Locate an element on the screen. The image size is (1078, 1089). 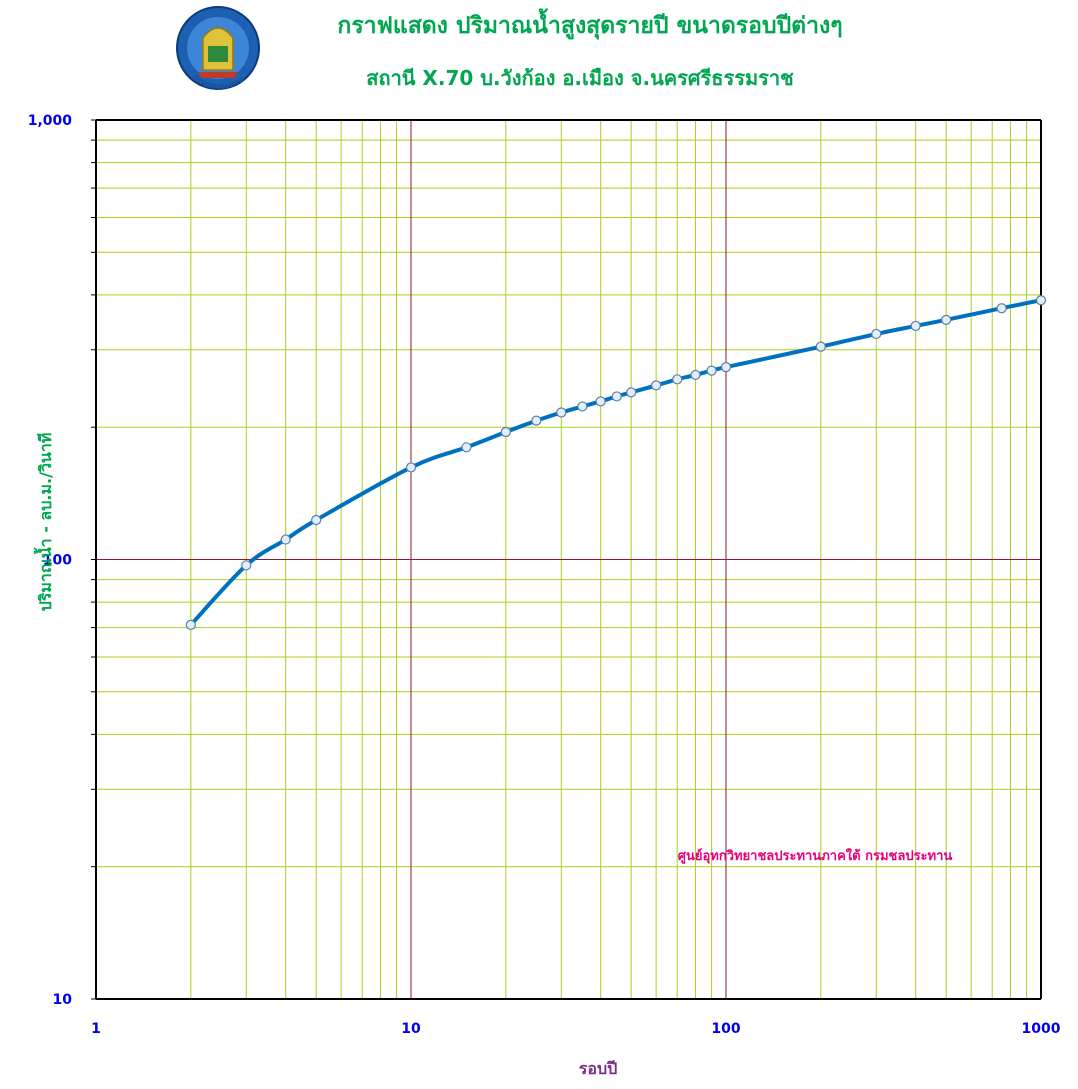
x-tick-label: 100 is located at coordinates (725, 1029).